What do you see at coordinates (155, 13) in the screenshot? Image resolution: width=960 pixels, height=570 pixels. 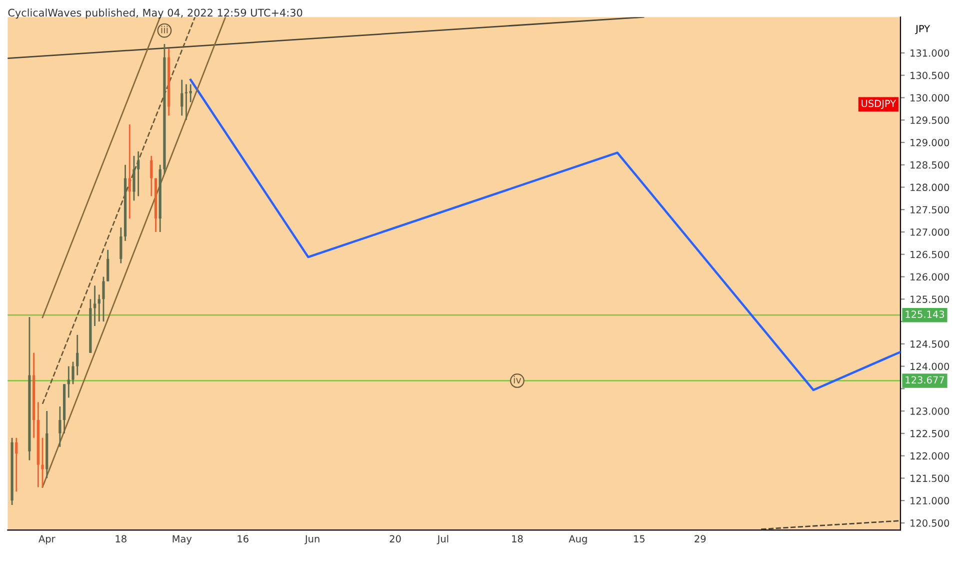 I see `chart-title: CyclicalWaves published, May 04, 2022 12:59 UTC+4:30` at bounding box center [155, 13].